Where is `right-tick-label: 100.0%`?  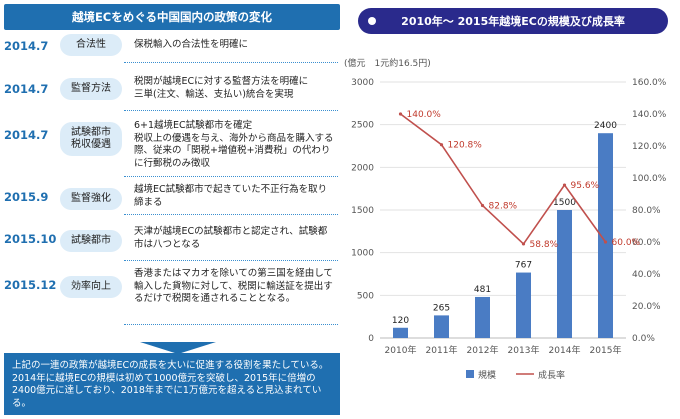
right-tick-label: 100.0% is located at coordinates (649, 179).